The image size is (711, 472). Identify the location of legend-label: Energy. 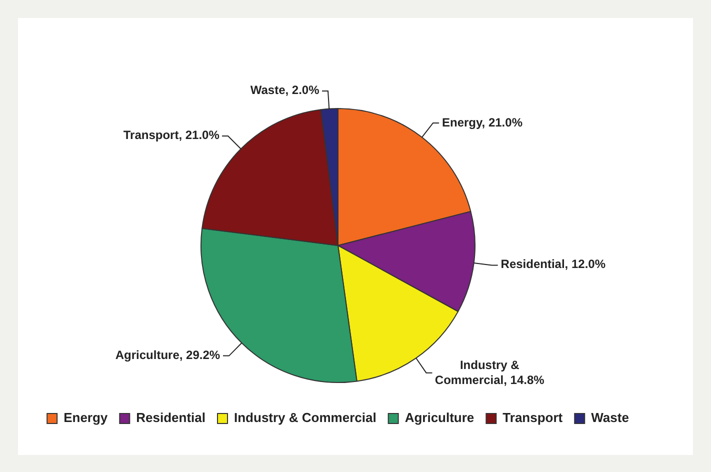
(86, 418).